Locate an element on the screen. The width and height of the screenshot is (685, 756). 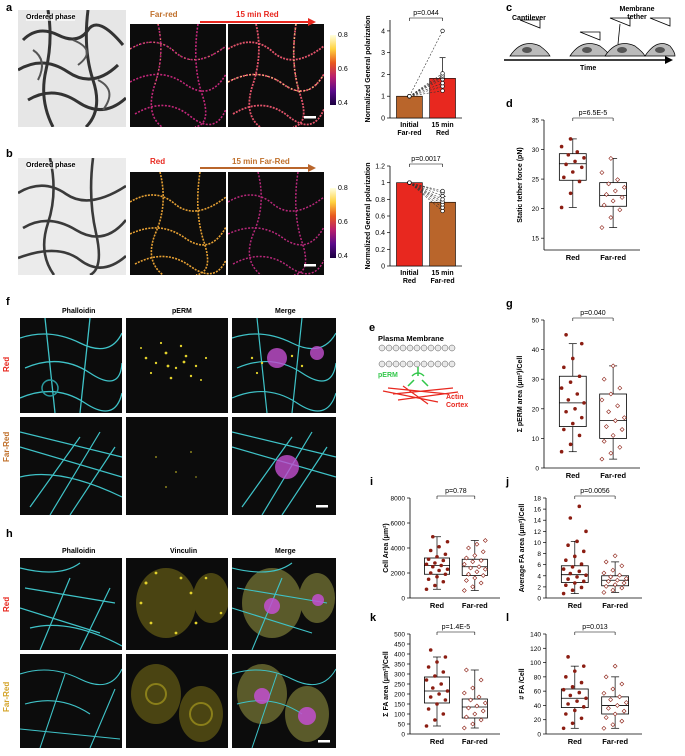
y-tick-label: 3 is located at coordinates (383, 53).